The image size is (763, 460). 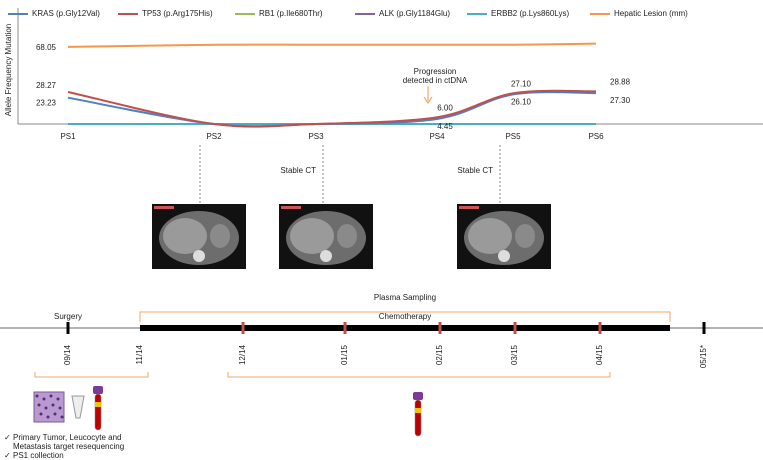 What do you see at coordinates (428, 100) in the screenshot?
I see `annotation-arrow-head` at bounding box center [428, 100].